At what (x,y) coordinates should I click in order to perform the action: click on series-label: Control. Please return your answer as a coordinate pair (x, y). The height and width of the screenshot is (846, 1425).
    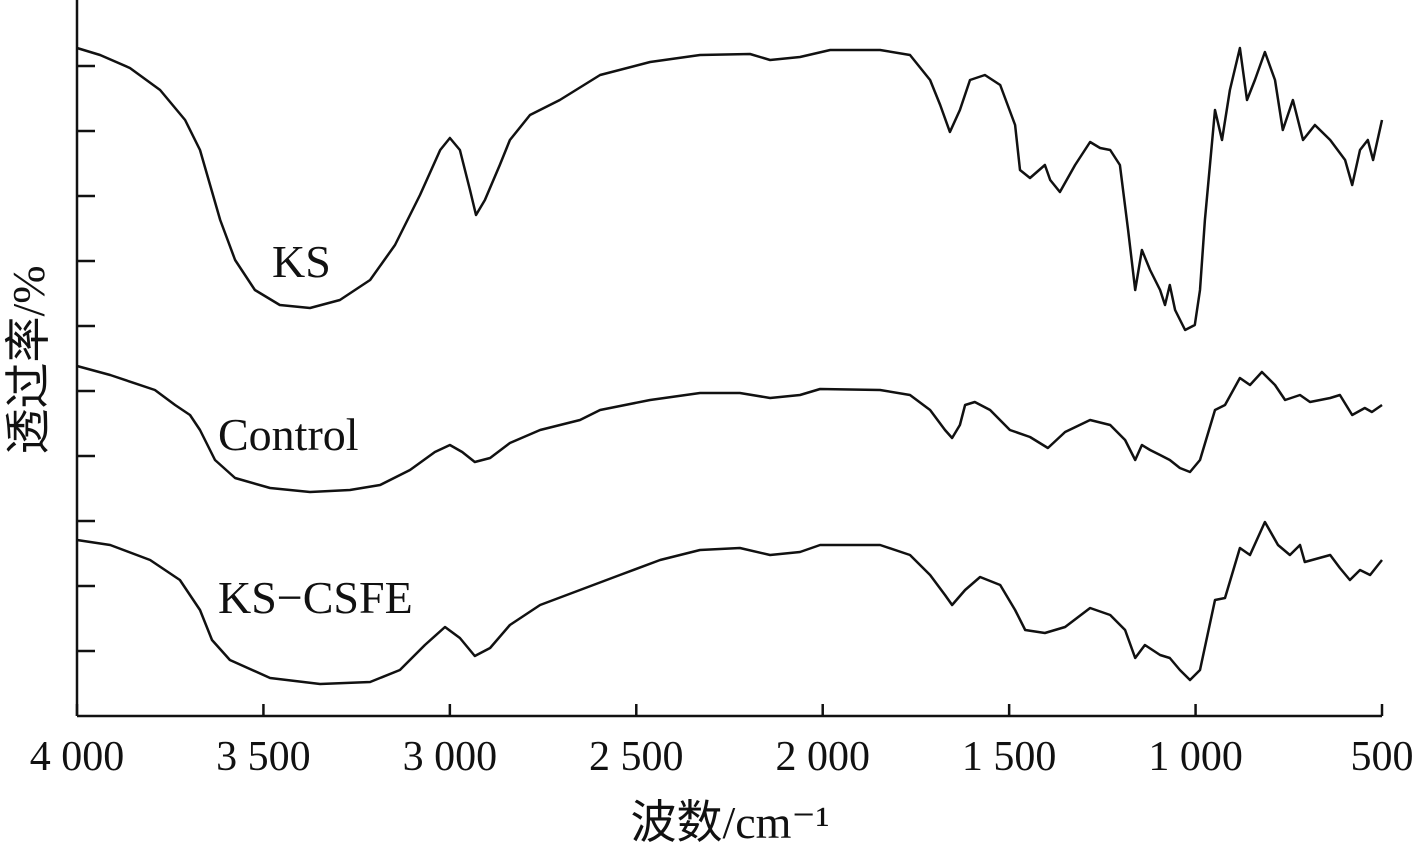
    Looking at the image, I should click on (288, 434).